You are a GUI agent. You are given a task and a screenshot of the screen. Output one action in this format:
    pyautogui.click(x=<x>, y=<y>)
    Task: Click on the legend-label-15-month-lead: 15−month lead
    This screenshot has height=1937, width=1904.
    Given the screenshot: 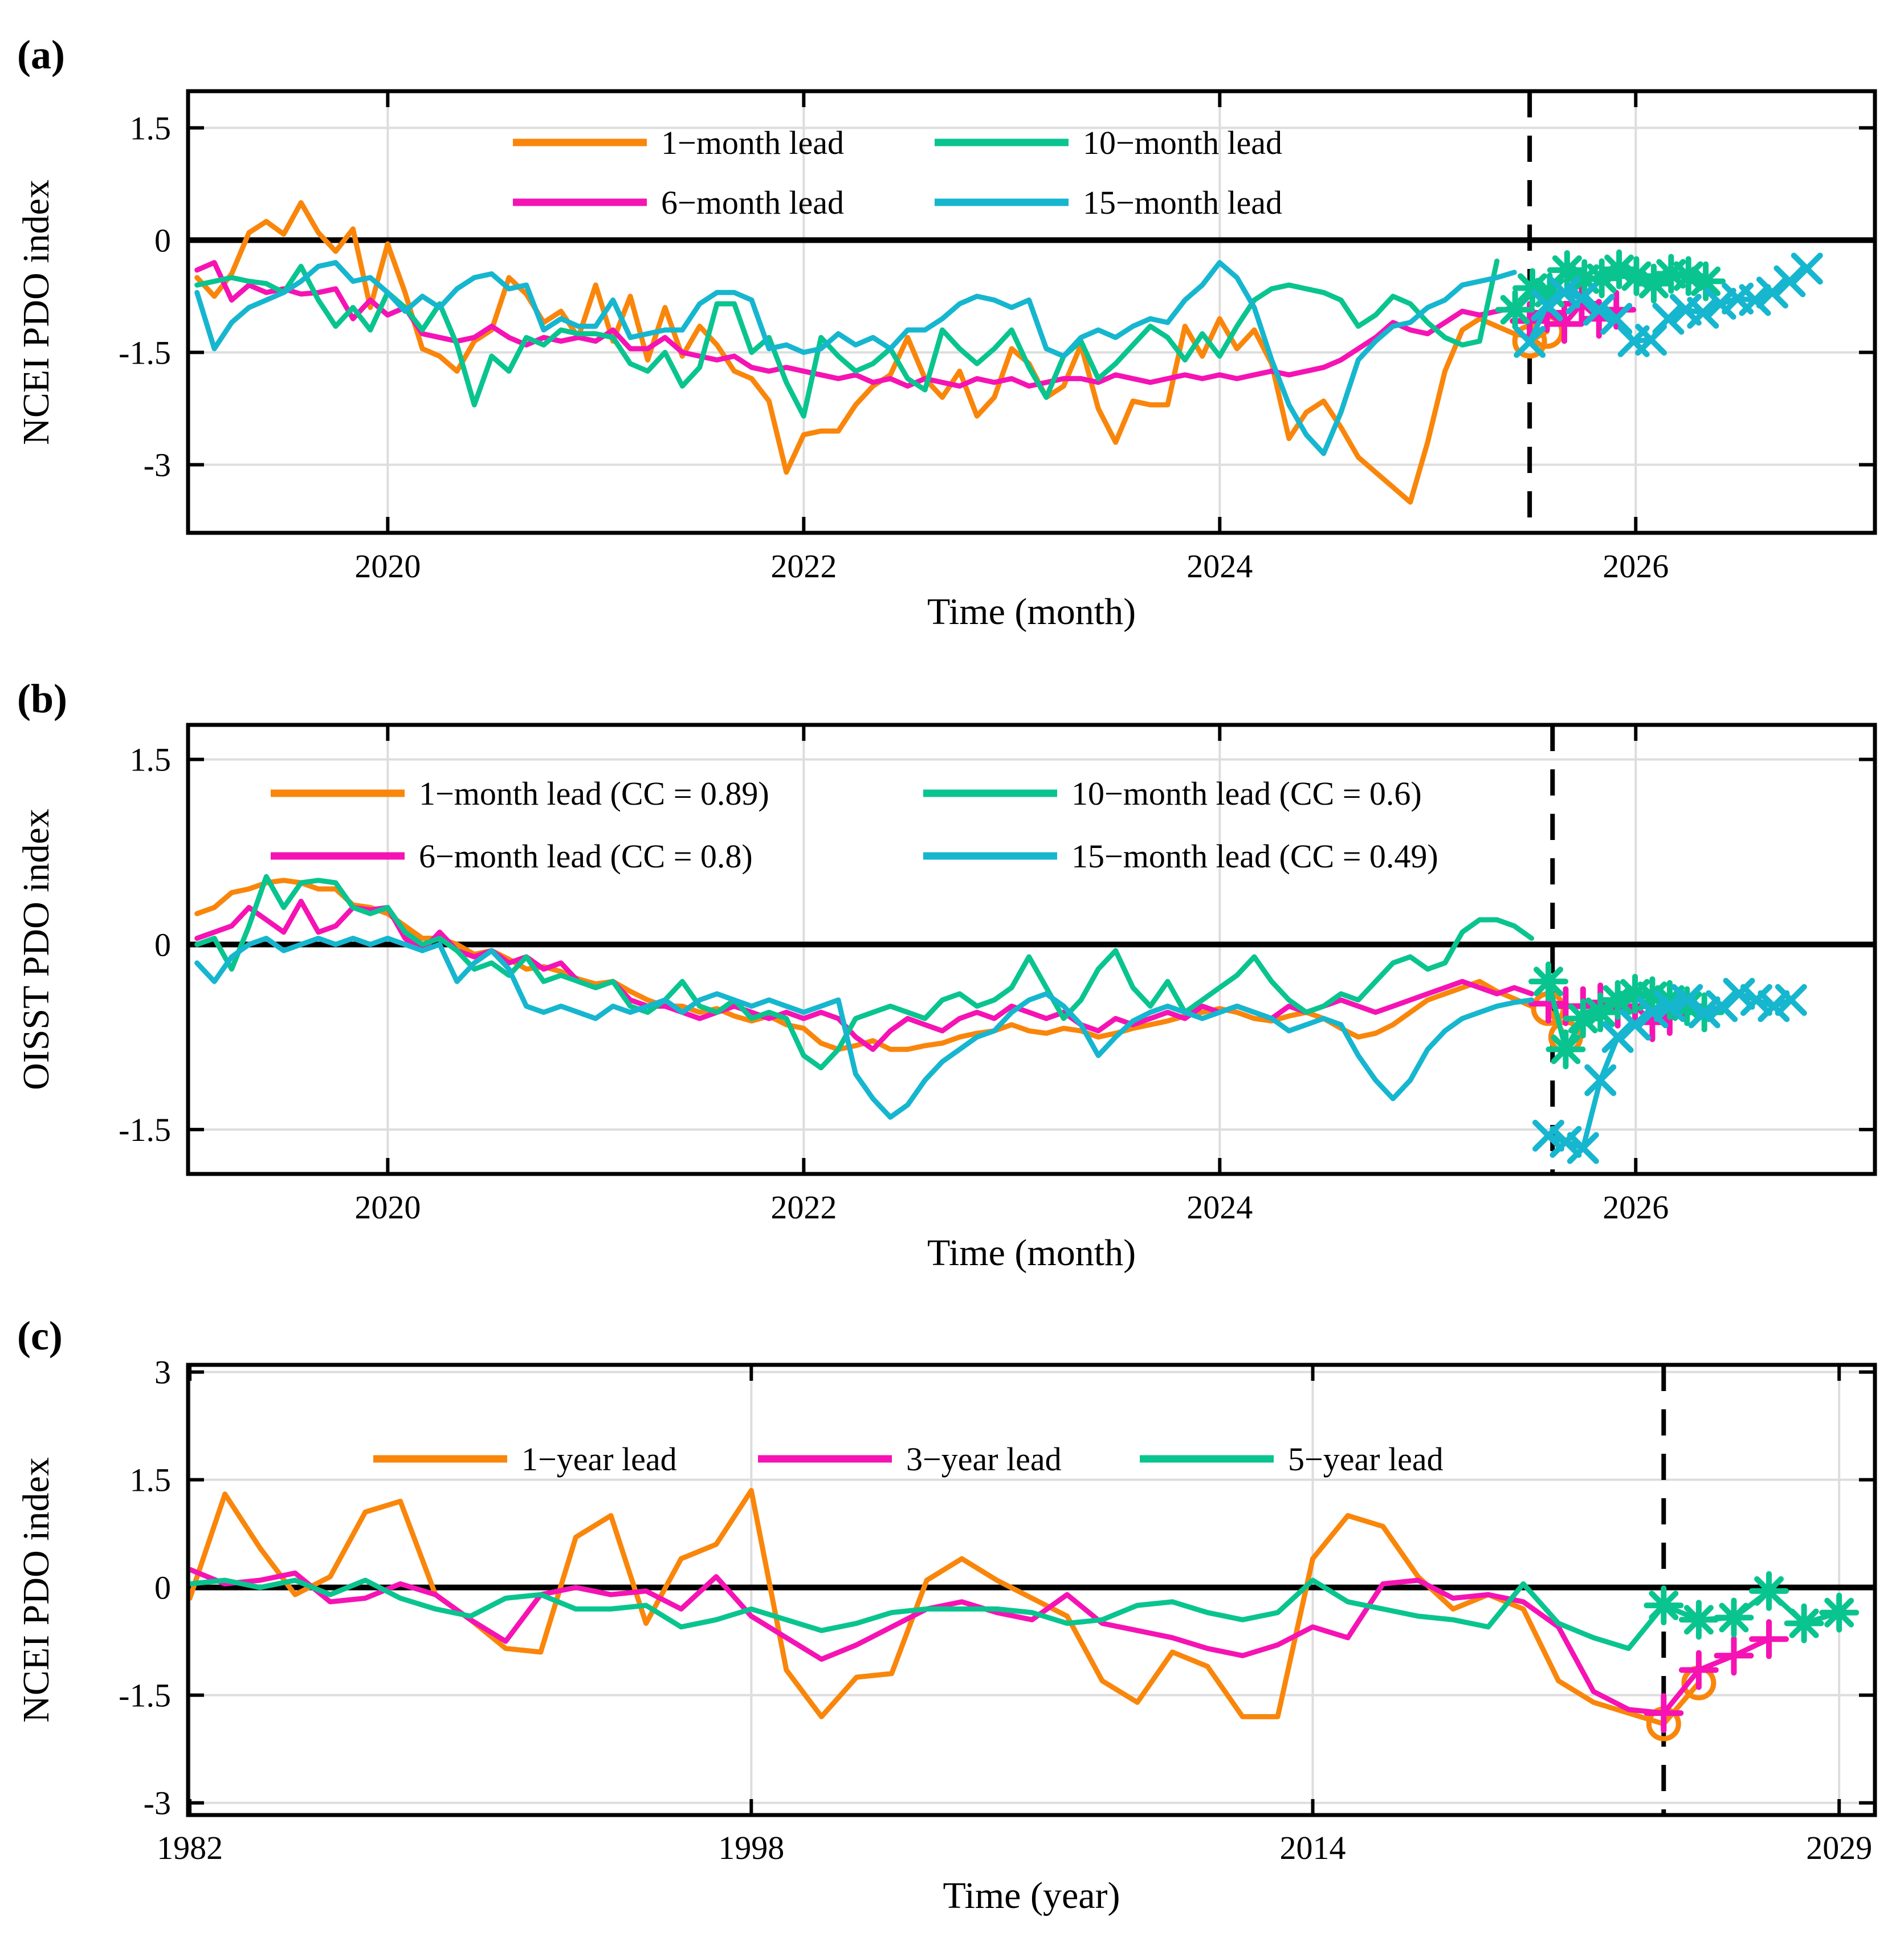 What is the action you would take?
    pyautogui.click(x=1182, y=202)
    